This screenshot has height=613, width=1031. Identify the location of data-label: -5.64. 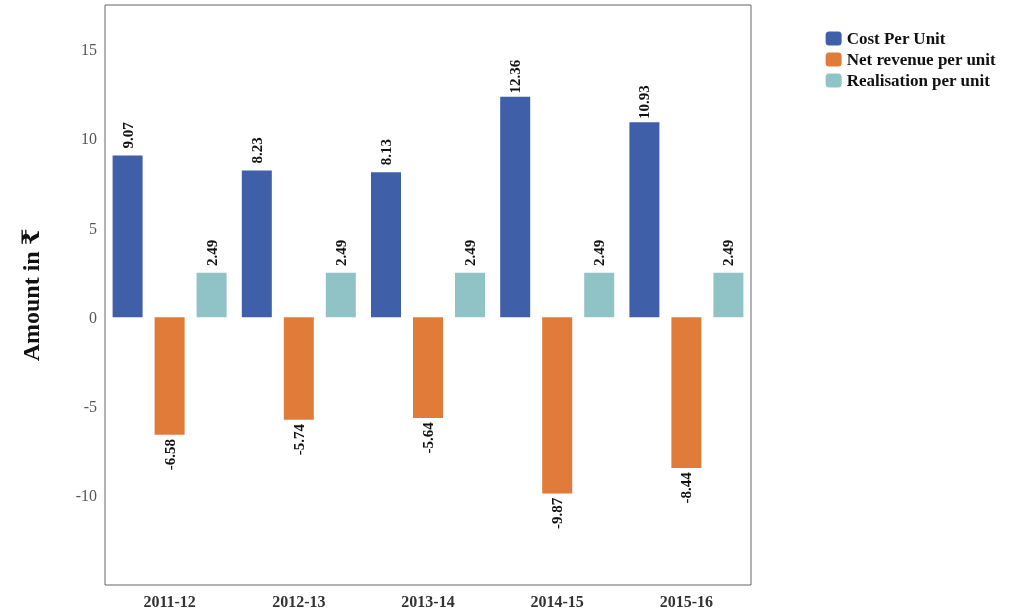
(428, 437).